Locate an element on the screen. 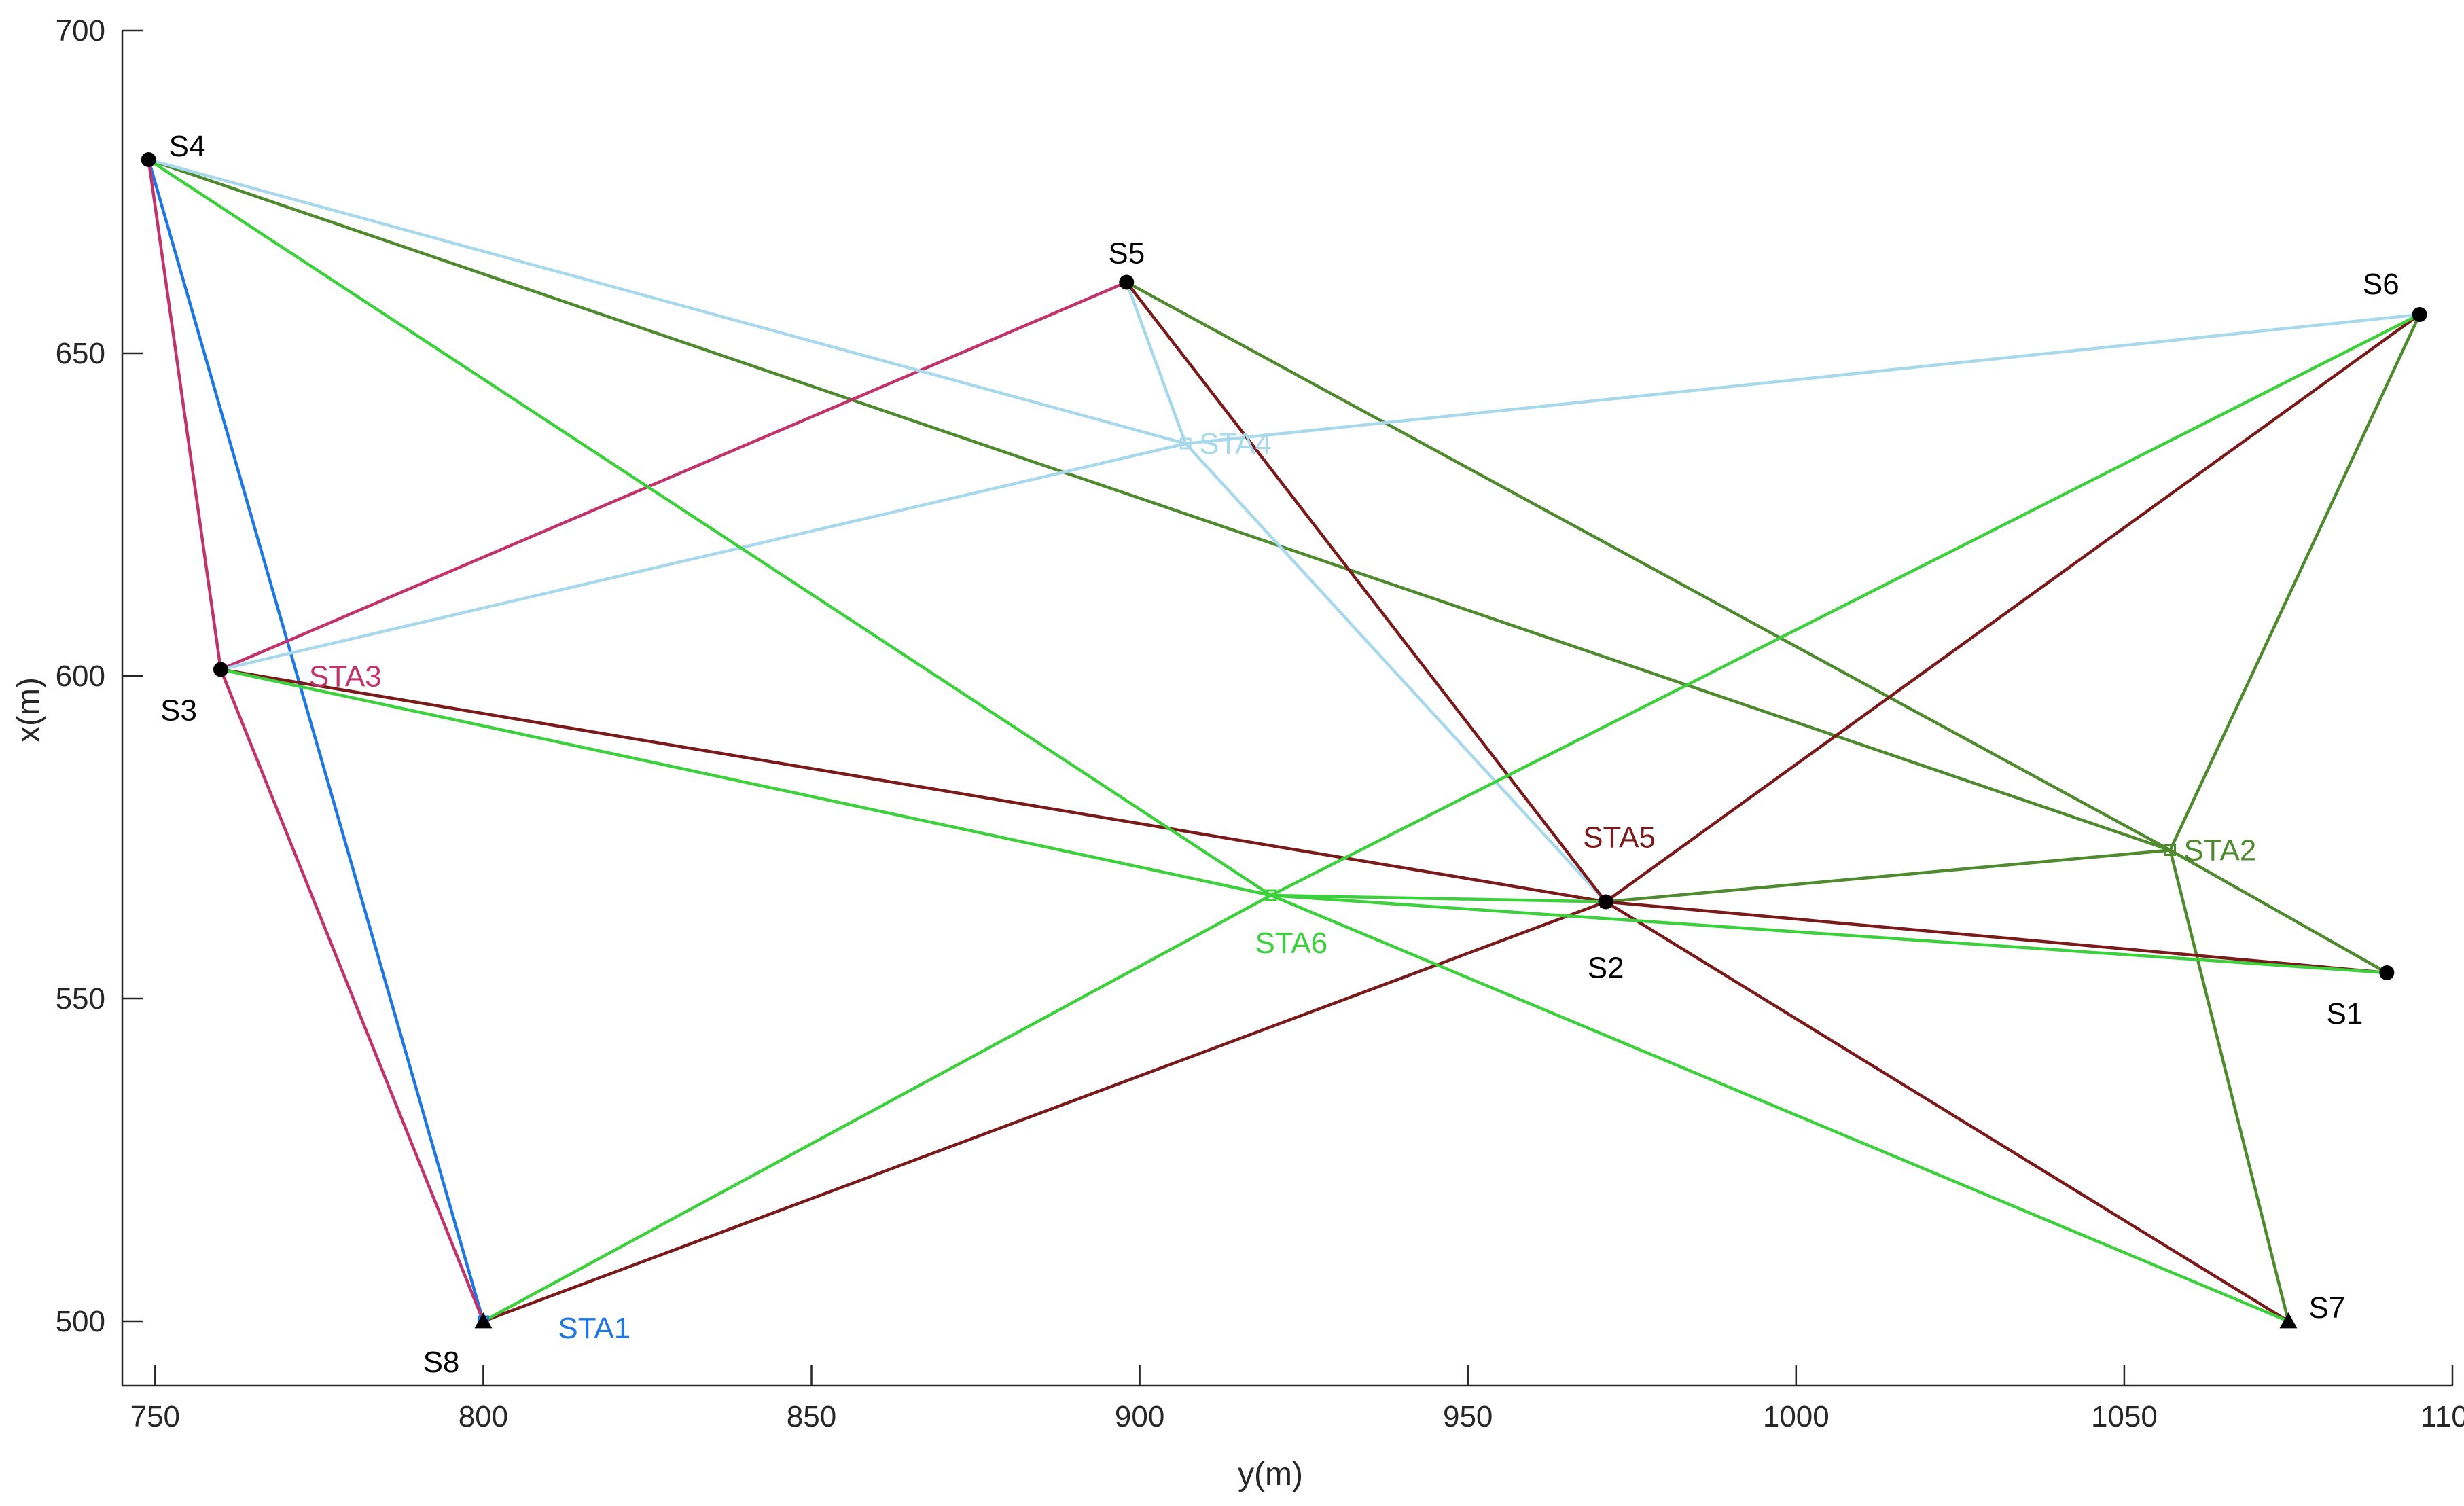  station-marker-sta2 is located at coordinates (2170, 850).